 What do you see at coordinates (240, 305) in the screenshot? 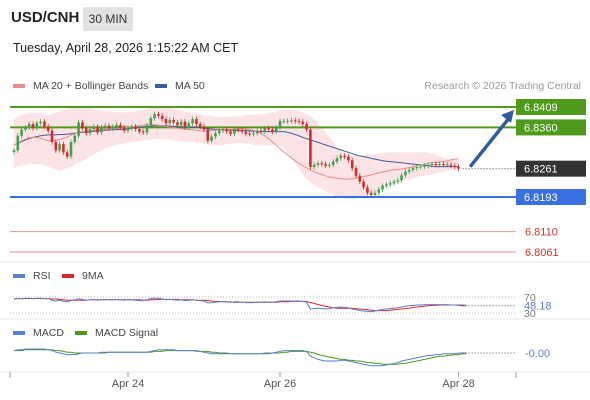
I see `rsi-line` at bounding box center [240, 305].